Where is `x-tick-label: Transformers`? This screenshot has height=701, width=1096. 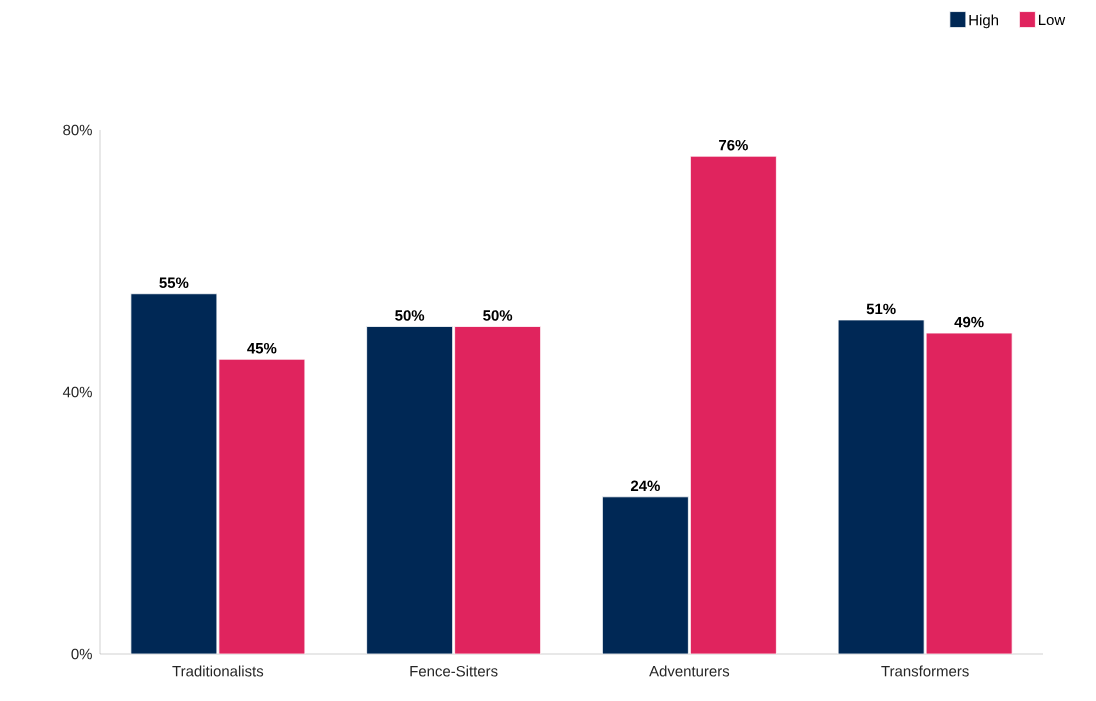 x-tick-label: Transformers is located at coordinates (925, 671).